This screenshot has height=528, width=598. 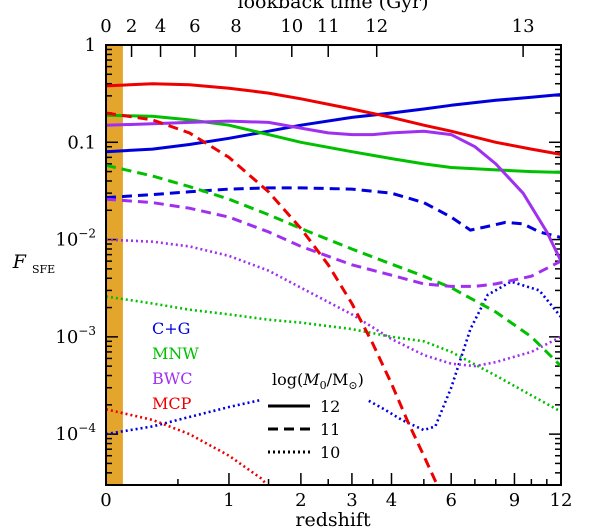 What do you see at coordinates (172, 403) in the screenshot?
I see `legend-model-label: MCP` at bounding box center [172, 403].